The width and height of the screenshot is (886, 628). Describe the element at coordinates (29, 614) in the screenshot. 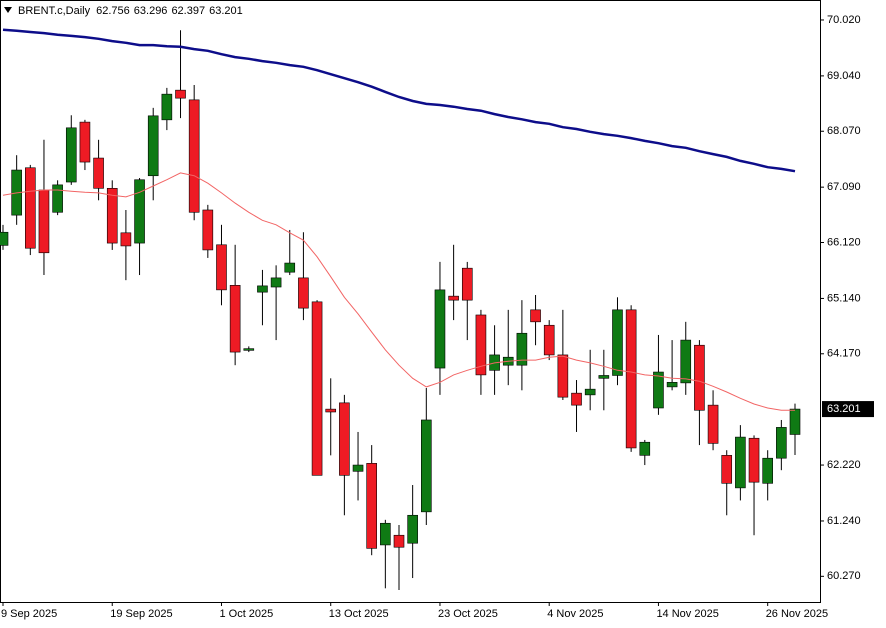

I see `x-tick-label: 9 Sep 2025` at that location.